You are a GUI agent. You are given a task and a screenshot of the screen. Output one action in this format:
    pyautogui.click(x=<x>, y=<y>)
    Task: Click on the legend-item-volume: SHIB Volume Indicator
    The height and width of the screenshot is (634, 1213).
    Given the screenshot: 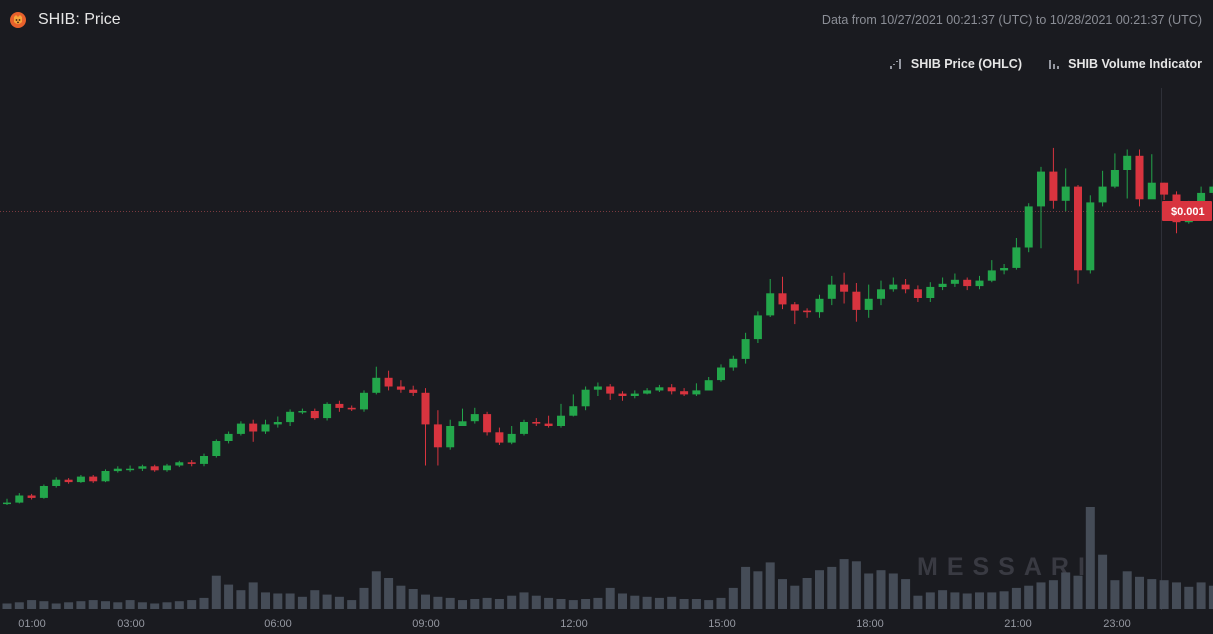 What is the action you would take?
    pyautogui.click(x=1125, y=64)
    